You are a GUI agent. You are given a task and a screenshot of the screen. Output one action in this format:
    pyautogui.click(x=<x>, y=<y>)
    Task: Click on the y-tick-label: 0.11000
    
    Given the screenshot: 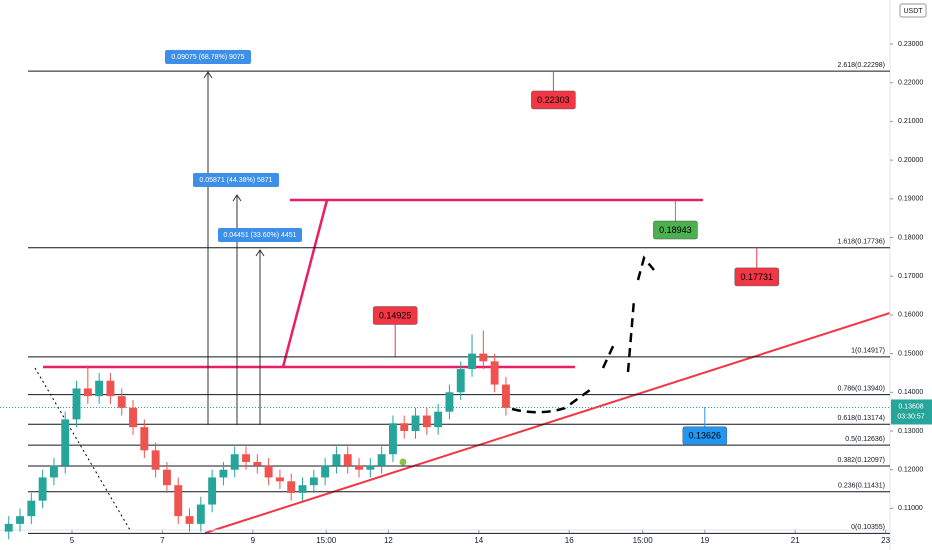 What is the action you would take?
    pyautogui.click(x=910, y=508)
    